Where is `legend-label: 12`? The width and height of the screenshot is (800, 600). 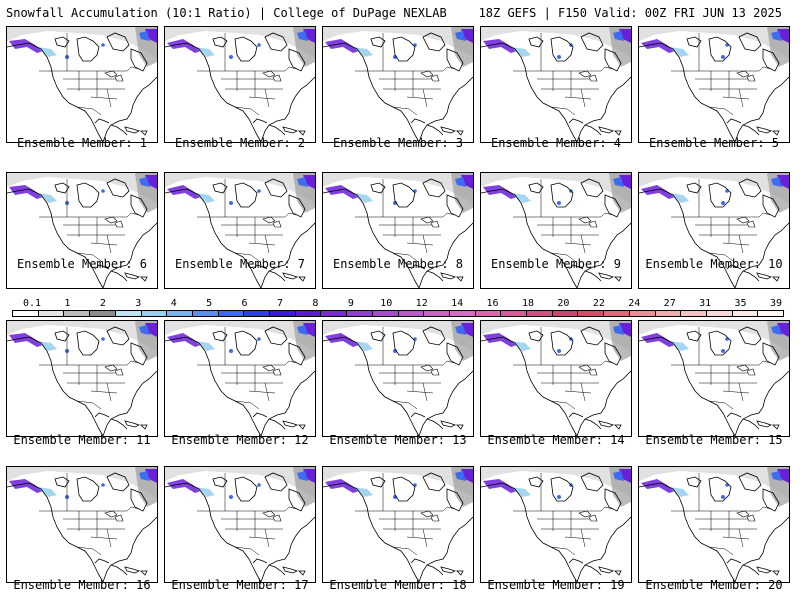 legend-label: 12 is located at coordinates (421, 303).